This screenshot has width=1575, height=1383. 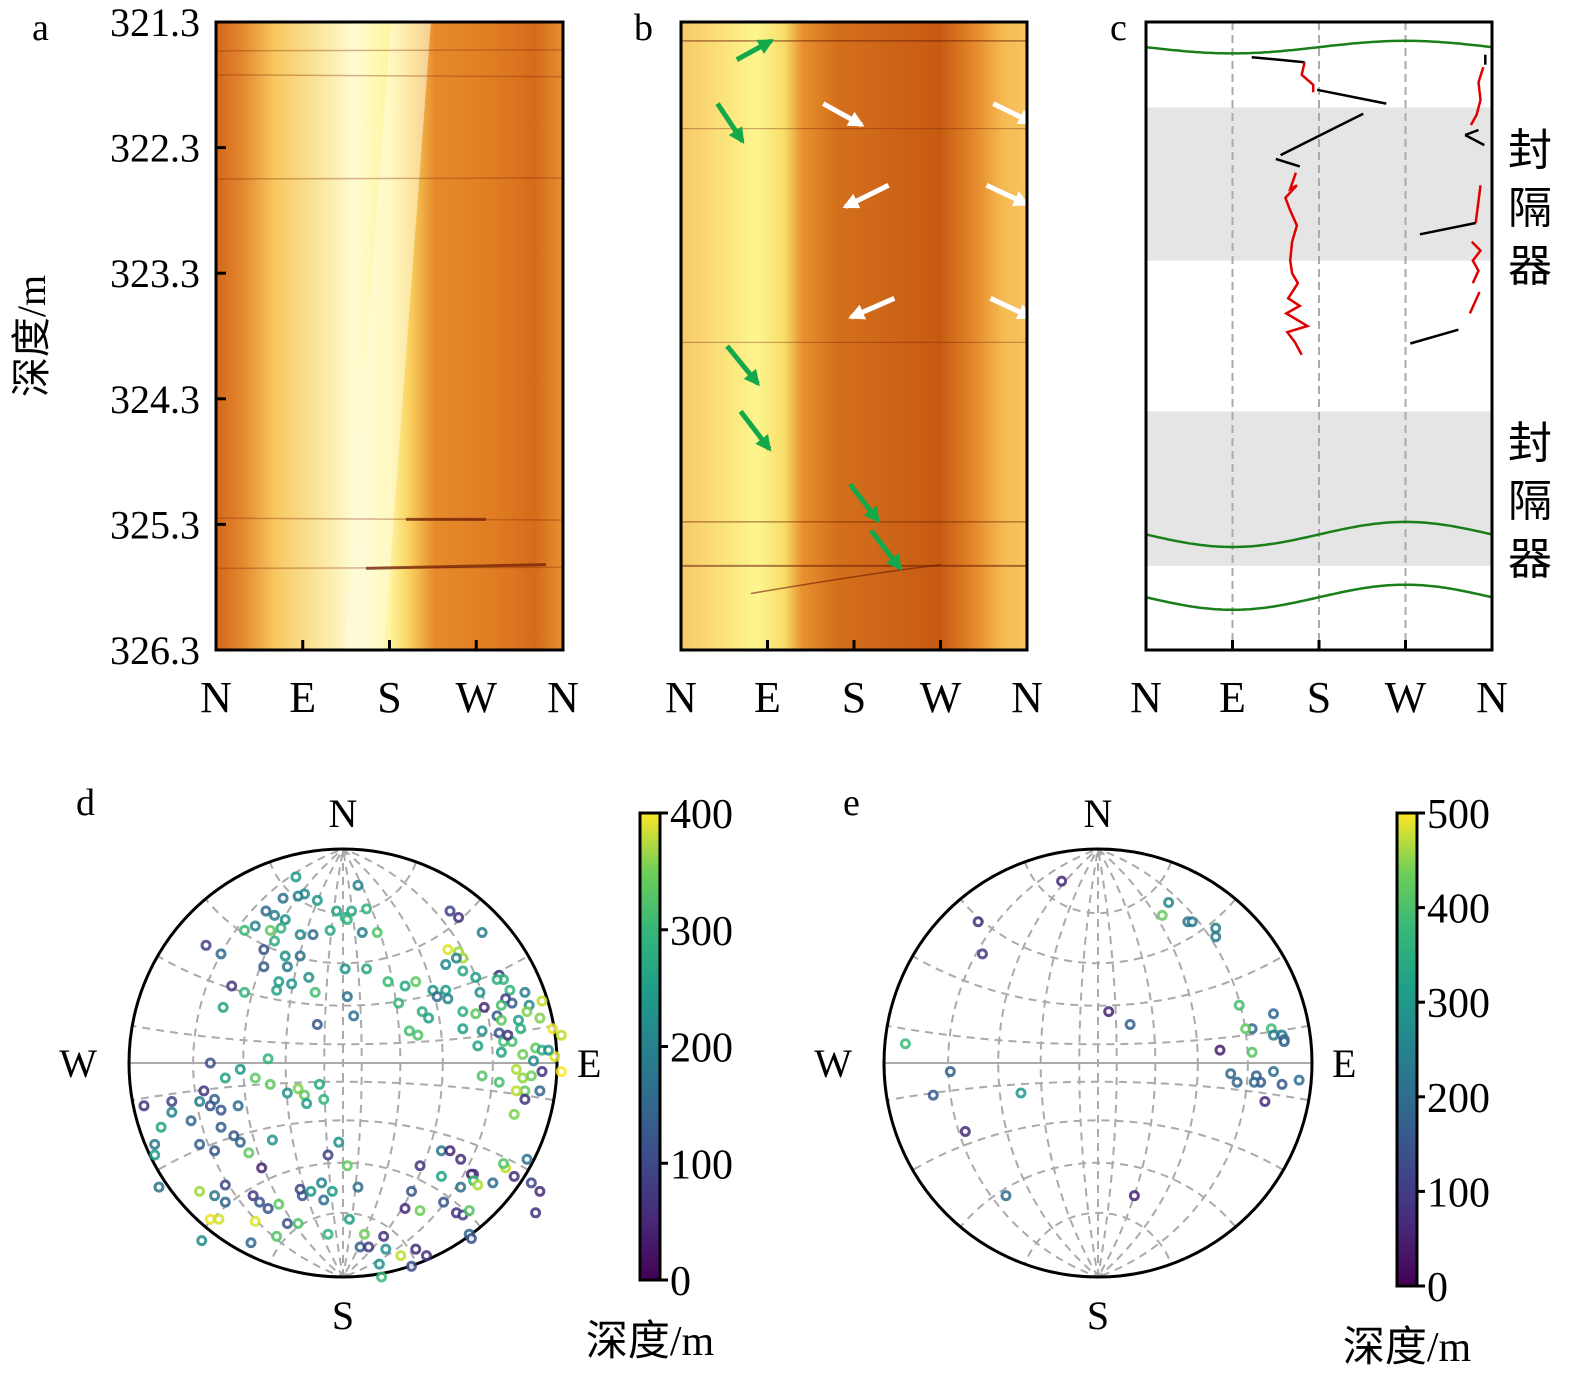 What do you see at coordinates (1319, 336) in the screenshot?
I see `trace-plot-c` at bounding box center [1319, 336].